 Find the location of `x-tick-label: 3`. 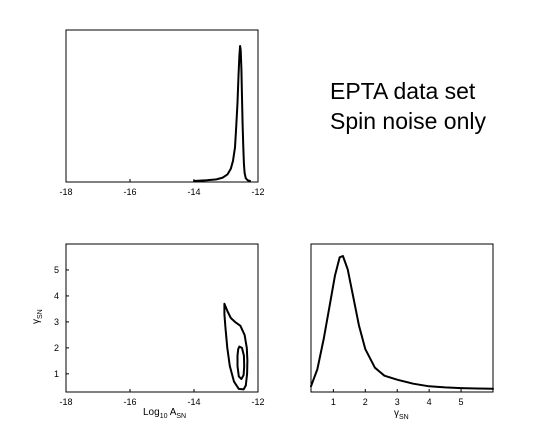

x-tick-label: 3 is located at coordinates (397, 402).